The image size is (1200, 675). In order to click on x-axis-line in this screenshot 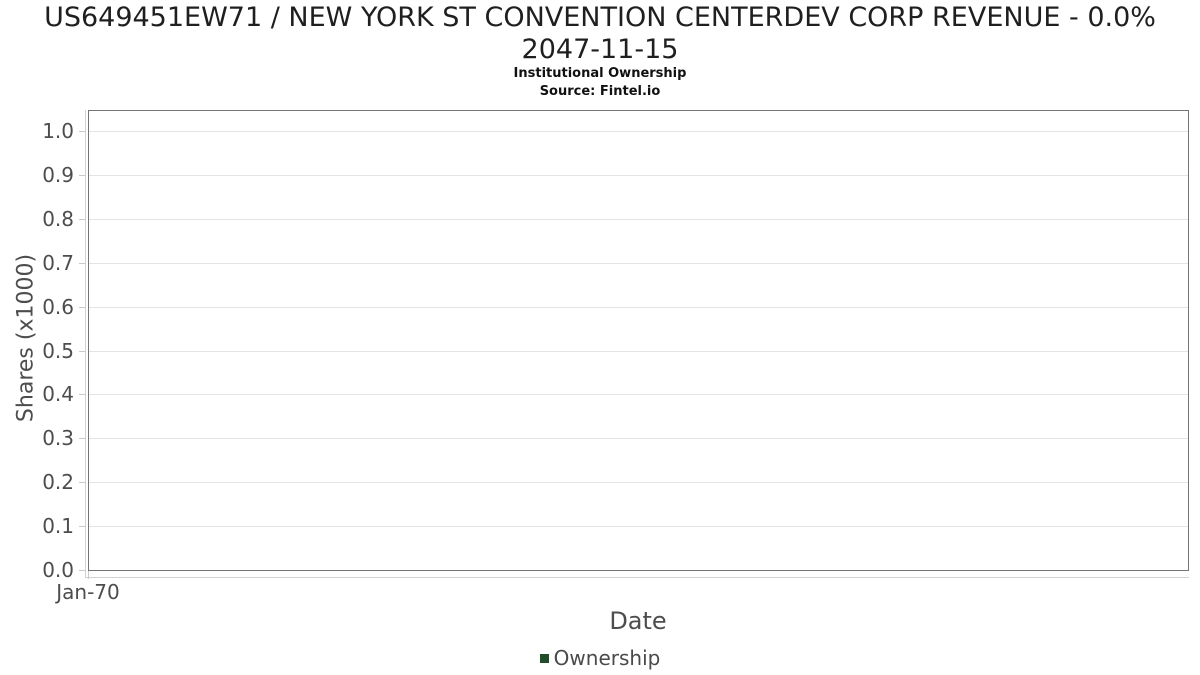, I will do `click(637, 577)`.